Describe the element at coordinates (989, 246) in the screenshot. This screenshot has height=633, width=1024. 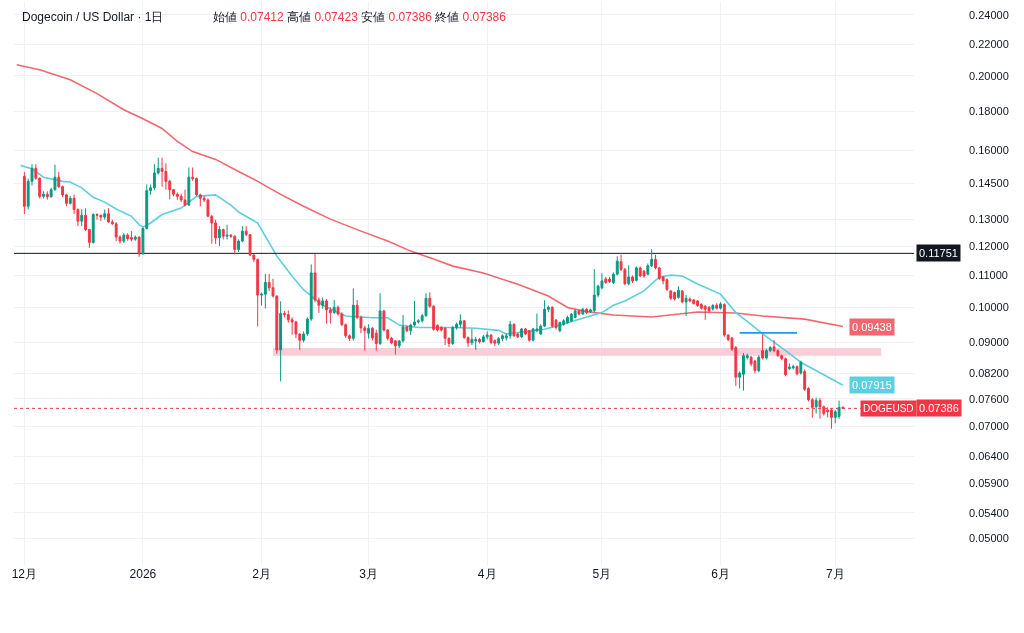
I see `y-tick-label: 0.12000` at that location.